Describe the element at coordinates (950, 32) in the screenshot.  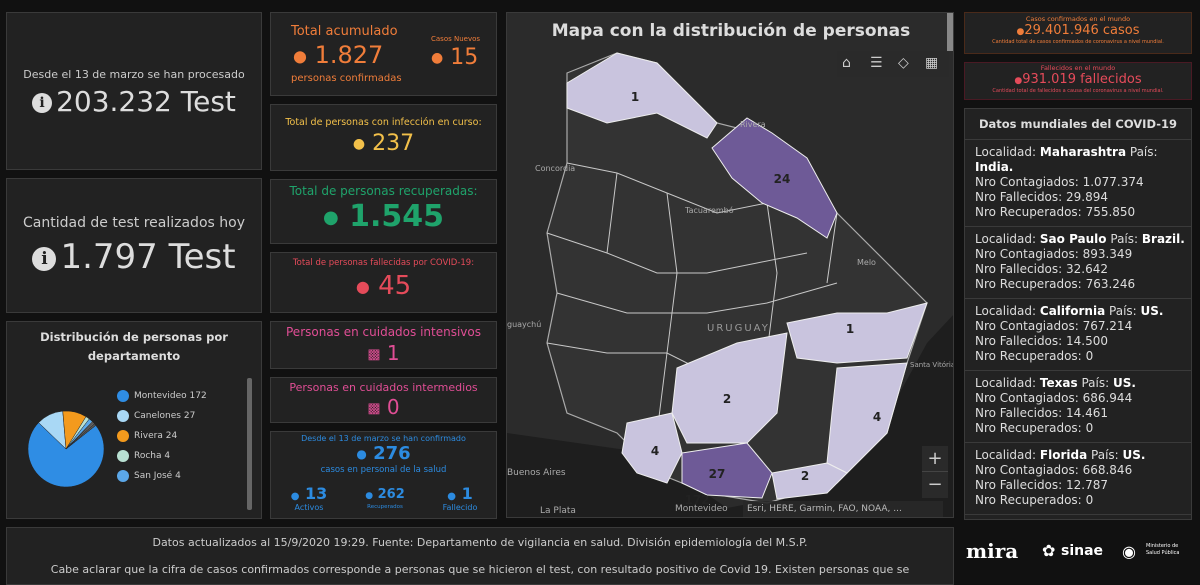
I see `map-scrollbar` at that location.